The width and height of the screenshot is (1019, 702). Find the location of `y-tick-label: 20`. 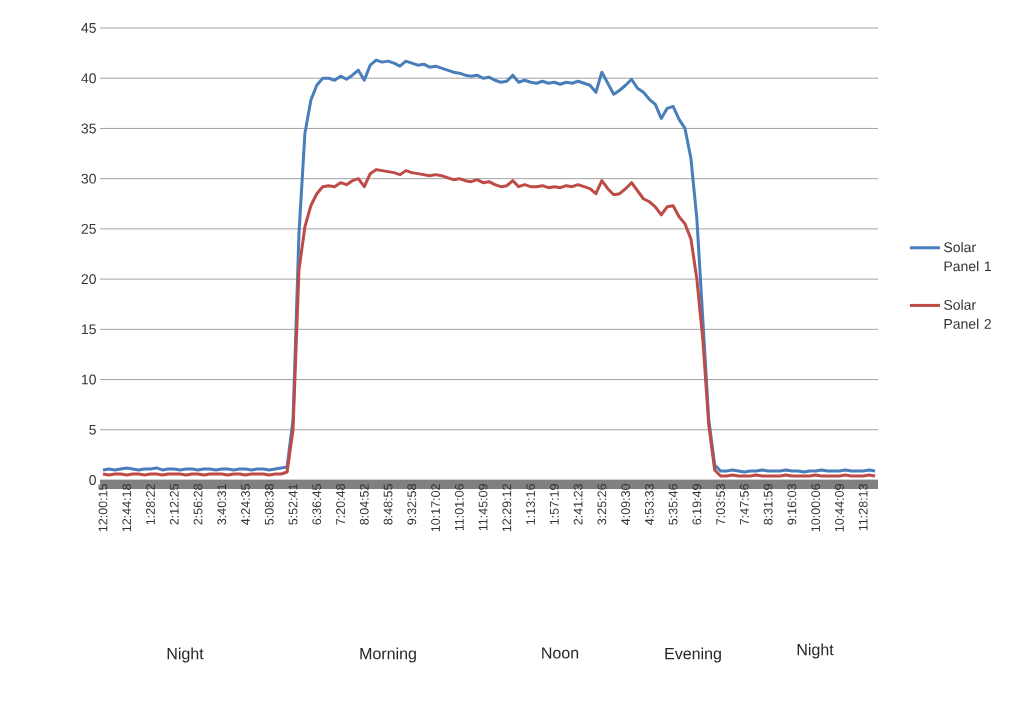

y-tick-label: 20 is located at coordinates (88, 279).